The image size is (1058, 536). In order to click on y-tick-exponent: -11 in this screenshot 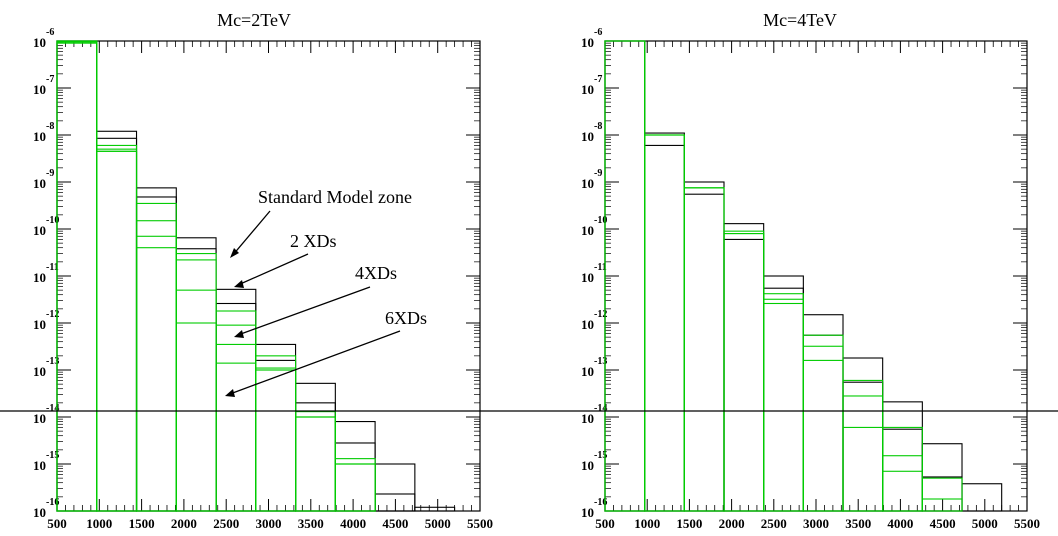, I will do `click(52, 267)`.